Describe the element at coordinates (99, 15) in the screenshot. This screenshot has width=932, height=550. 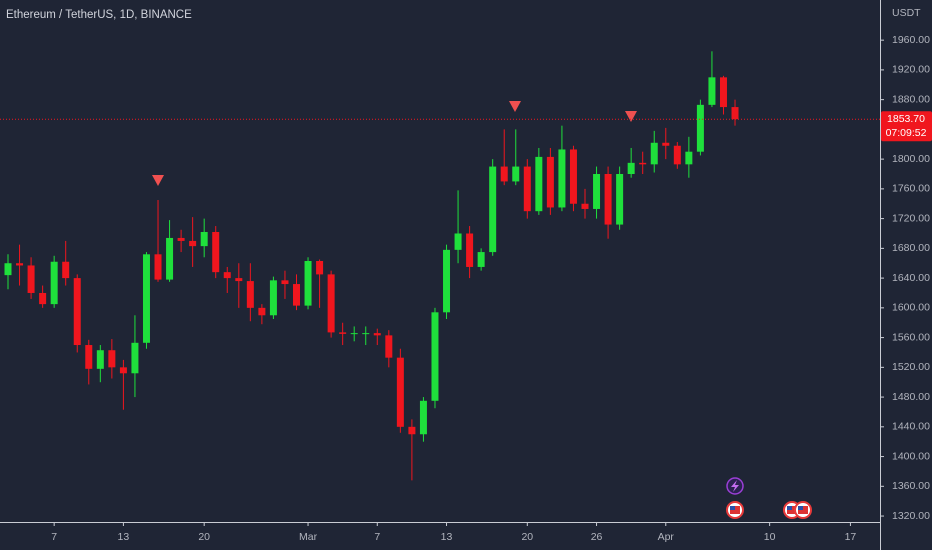
I see `chart-title: Ethereum / TetherUS, 1D, BINANCE` at that location.